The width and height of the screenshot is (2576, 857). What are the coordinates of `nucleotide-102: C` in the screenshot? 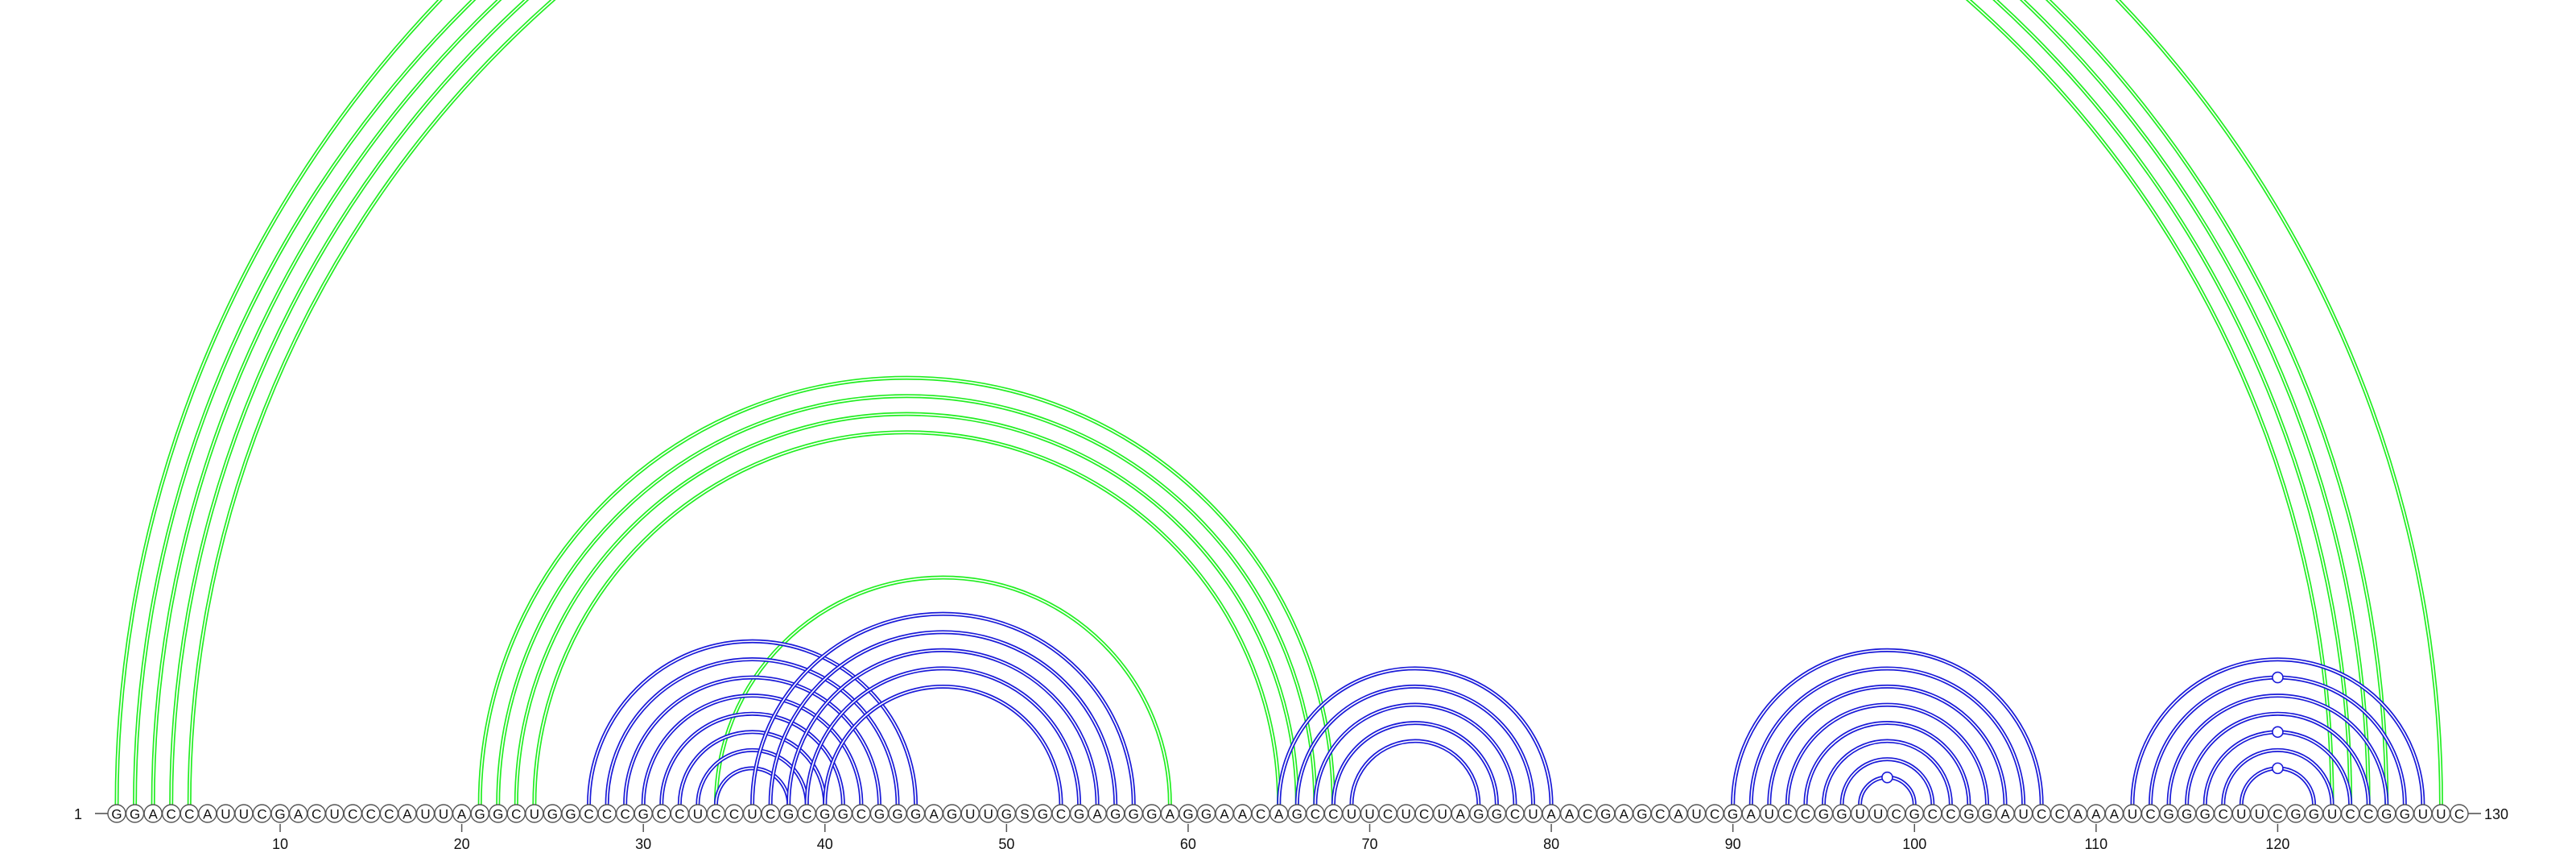 It's located at (1951, 813).